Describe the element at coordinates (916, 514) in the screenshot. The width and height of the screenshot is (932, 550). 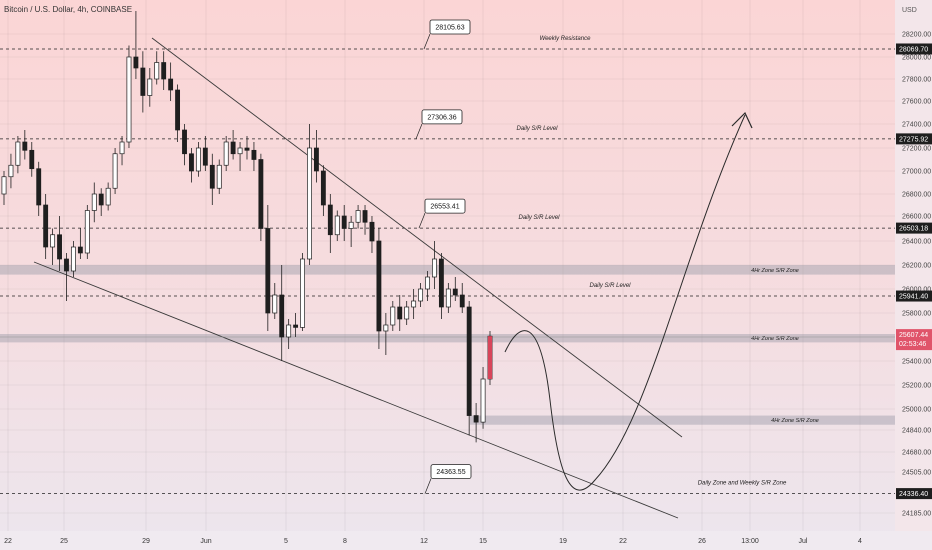
I see `y-tick-0: 24185.00` at that location.